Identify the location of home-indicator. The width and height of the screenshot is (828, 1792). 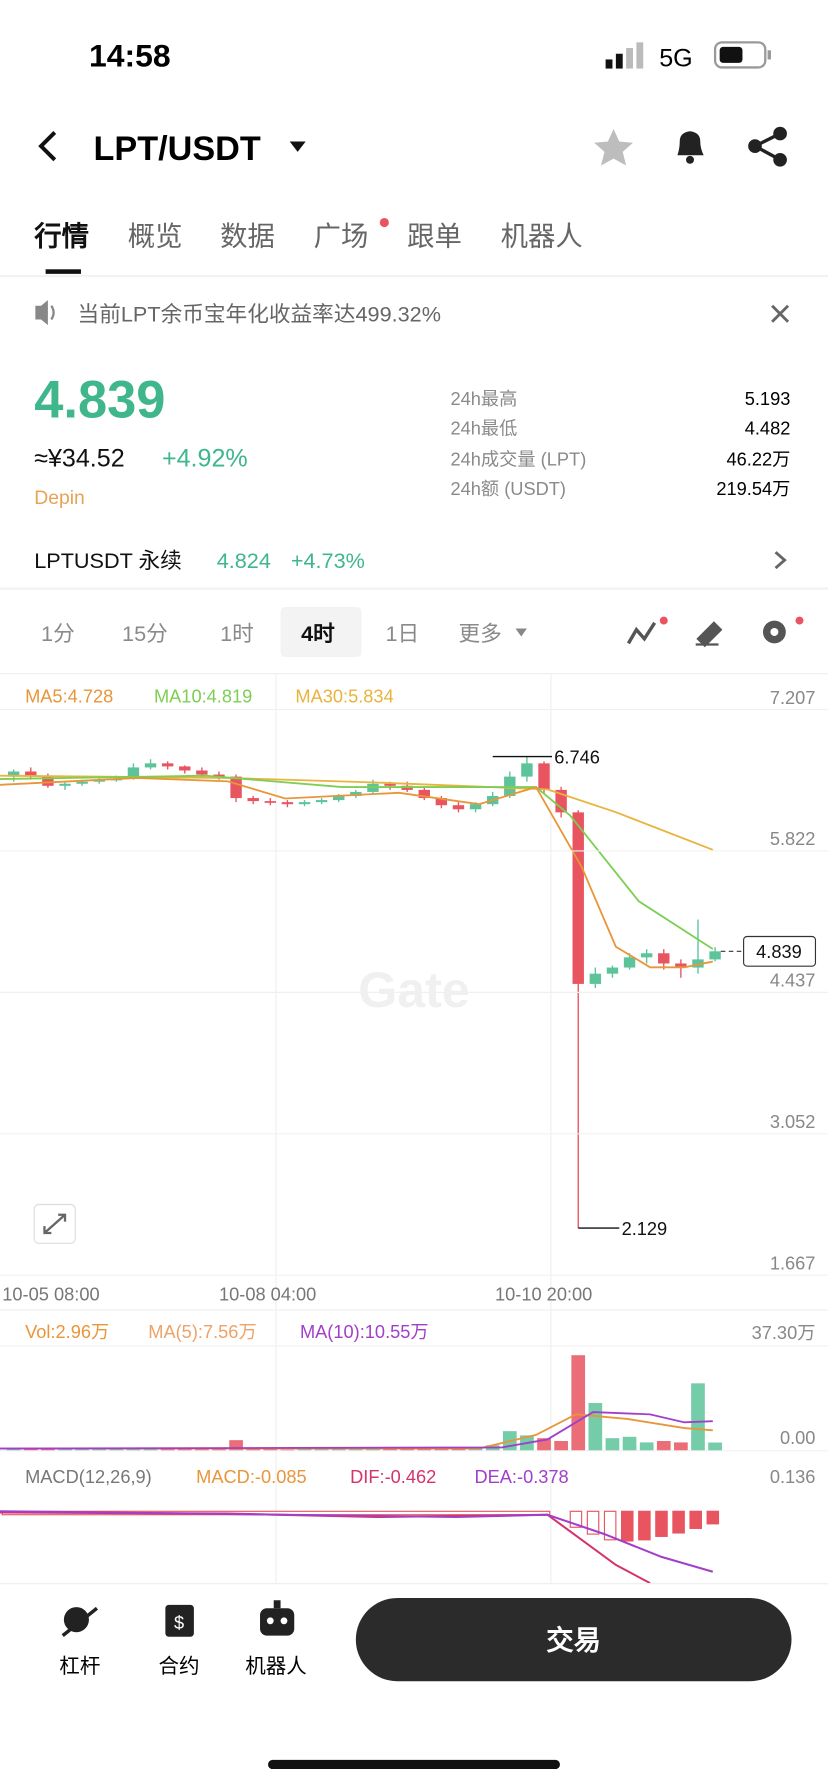
(414, 1764).